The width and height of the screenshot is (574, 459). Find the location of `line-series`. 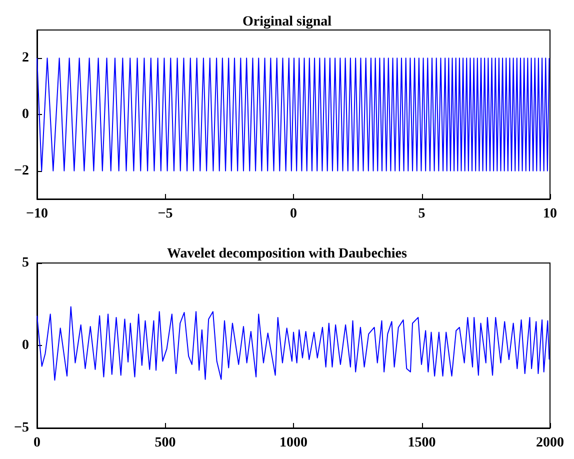

line-series is located at coordinates (293, 343).